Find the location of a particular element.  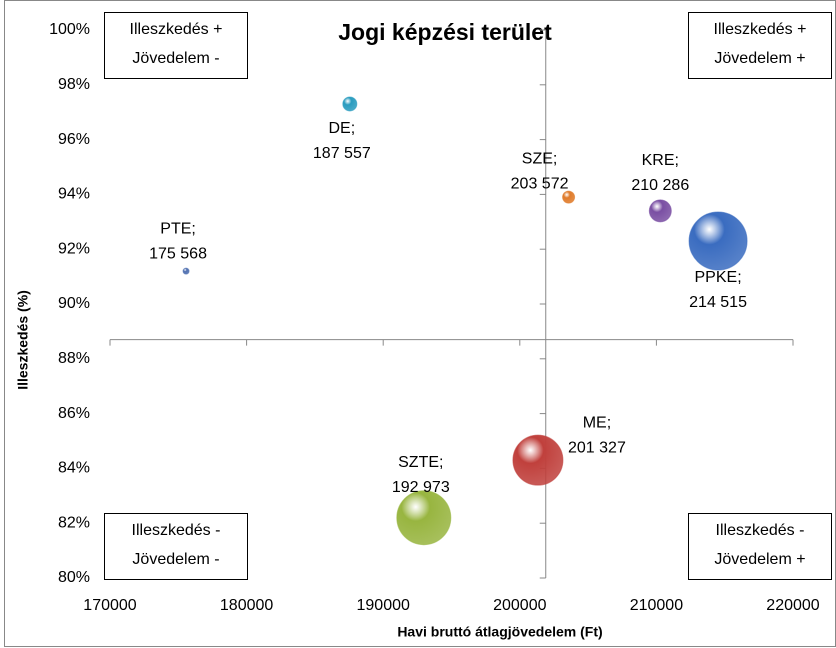

data-label: 201 327 is located at coordinates (597, 447).